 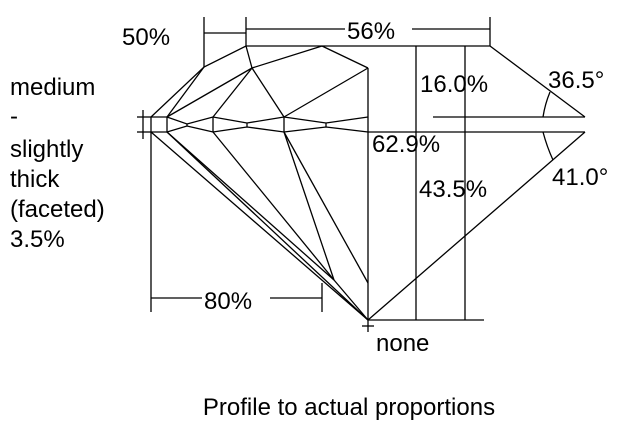 What do you see at coordinates (576, 80) in the screenshot?
I see `label-crown-angle: 36.5°` at bounding box center [576, 80].